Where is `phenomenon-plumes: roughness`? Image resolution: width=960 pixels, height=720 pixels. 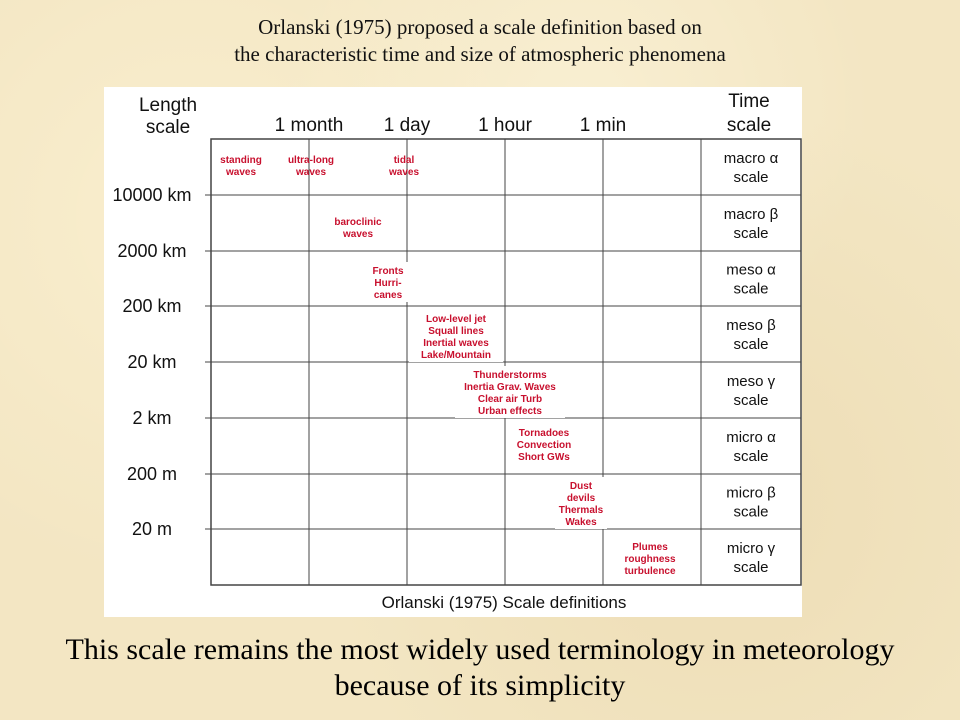 phenomenon-plumes: roughness is located at coordinates (650, 559).